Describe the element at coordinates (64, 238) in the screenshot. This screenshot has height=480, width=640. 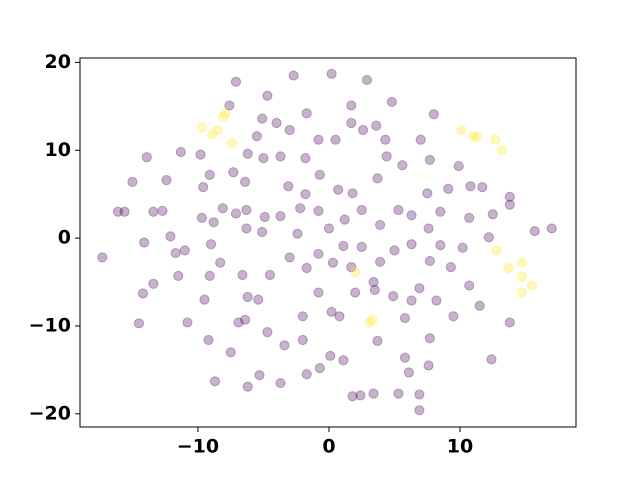
I see `y-tick-label: 0` at that location.